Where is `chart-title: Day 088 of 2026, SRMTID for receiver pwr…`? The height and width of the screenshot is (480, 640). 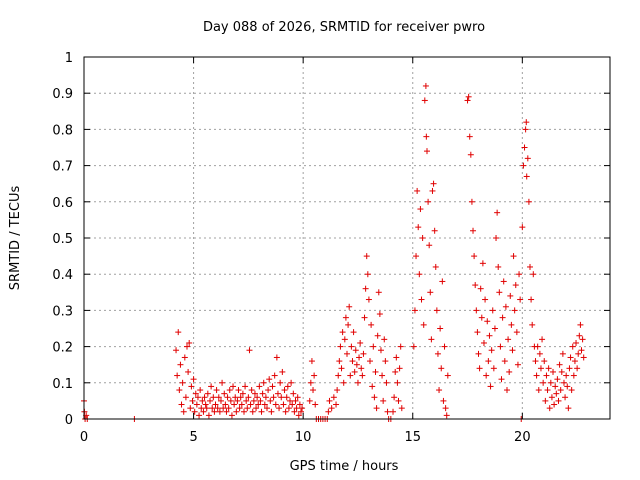 chart-title: Day 088 of 2026, SRMTID for receiver pwr… is located at coordinates (344, 27).